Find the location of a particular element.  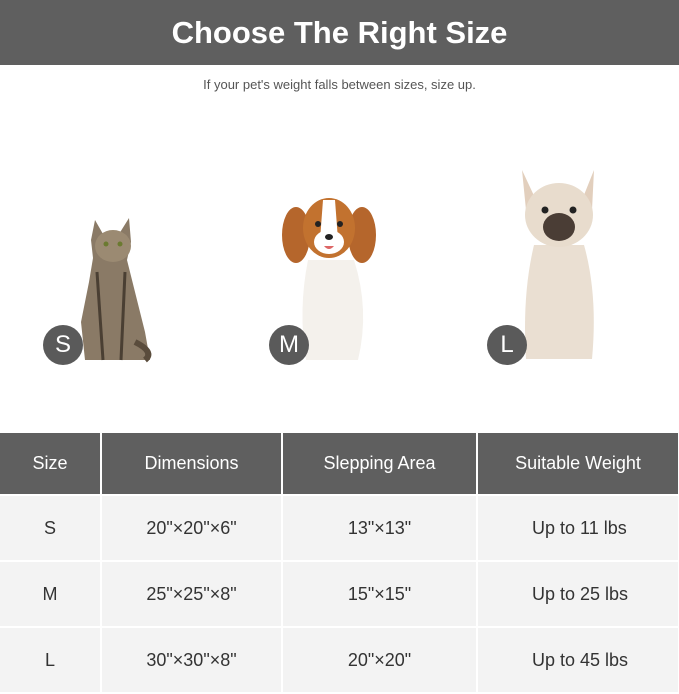

cell-dimensions: 25"×25"×8" is located at coordinates (191, 594).